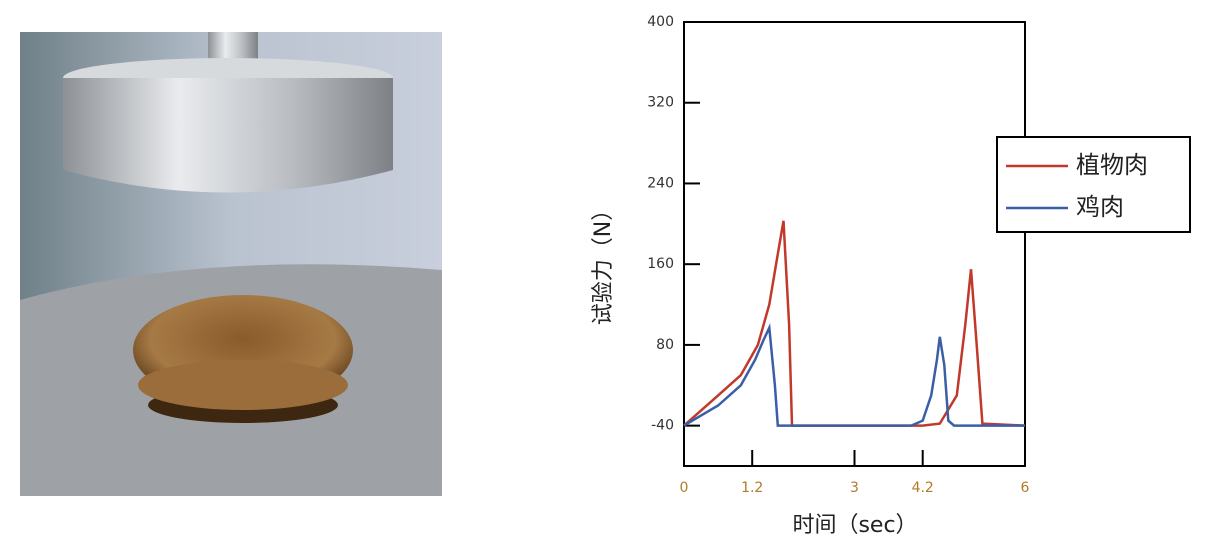 This screenshot has width=1210, height=558. Describe the element at coordinates (1093, 184) in the screenshot. I see `legend` at that location.